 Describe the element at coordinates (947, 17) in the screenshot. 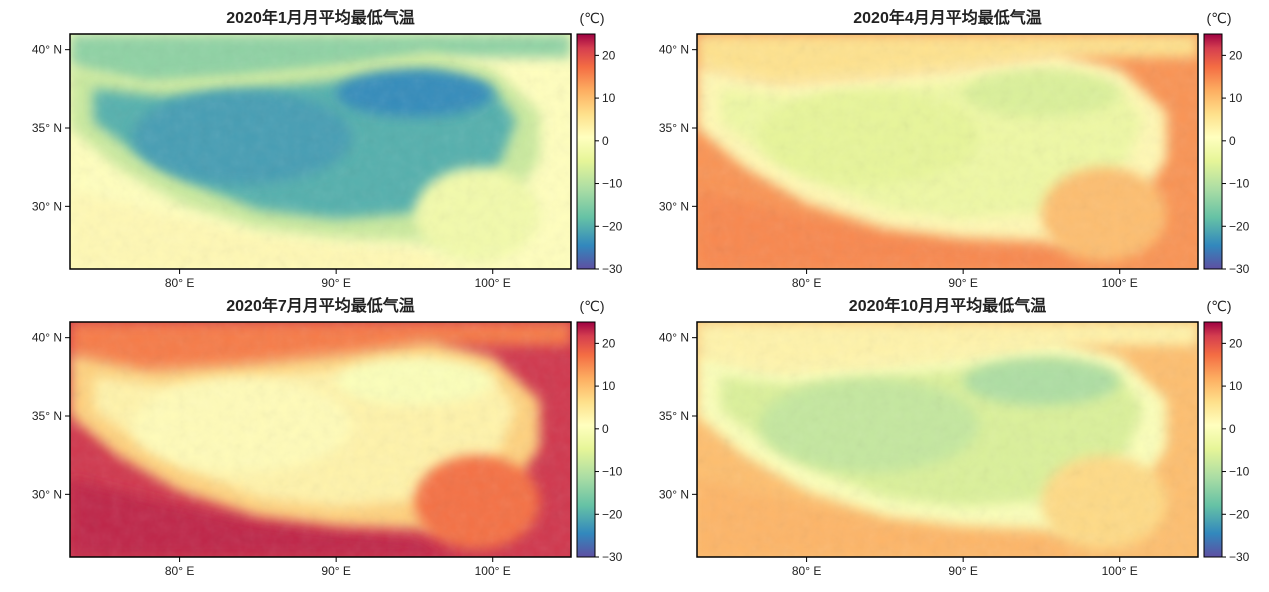

I see `panel-title: 2020年4月月平均最低气温` at that location.